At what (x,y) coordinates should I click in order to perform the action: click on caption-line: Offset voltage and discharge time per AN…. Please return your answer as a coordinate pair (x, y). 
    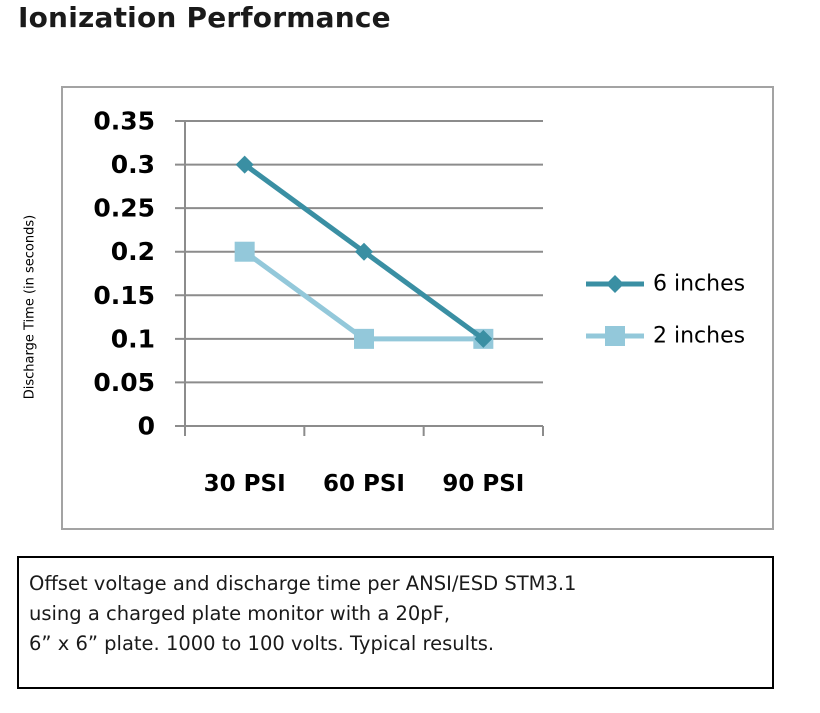
    Looking at the image, I should click on (303, 583).